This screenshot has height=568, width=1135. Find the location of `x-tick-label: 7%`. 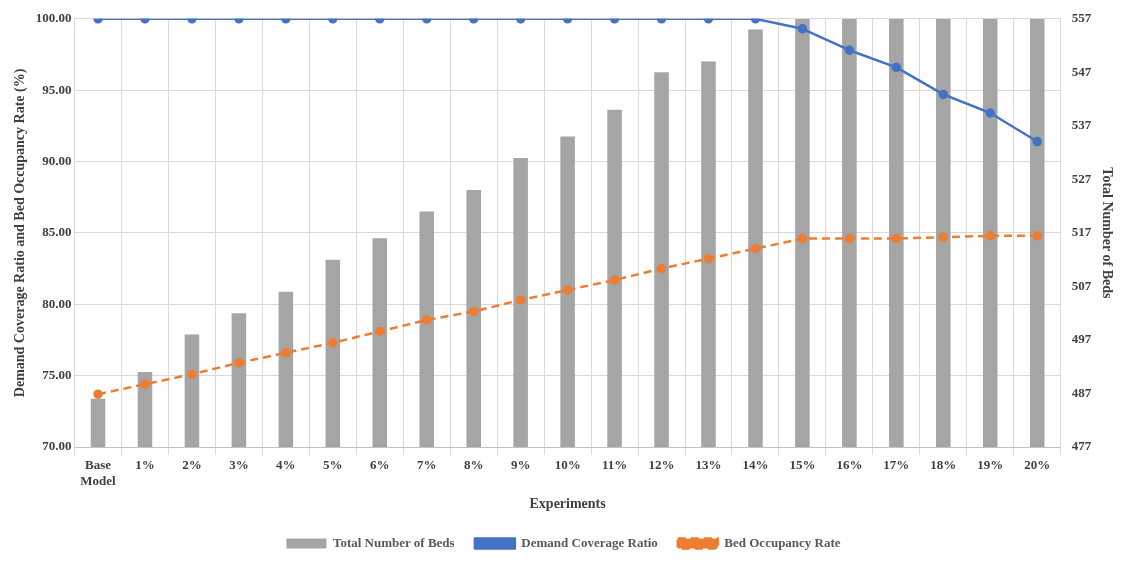

x-tick-label: 7% is located at coordinates (427, 465).